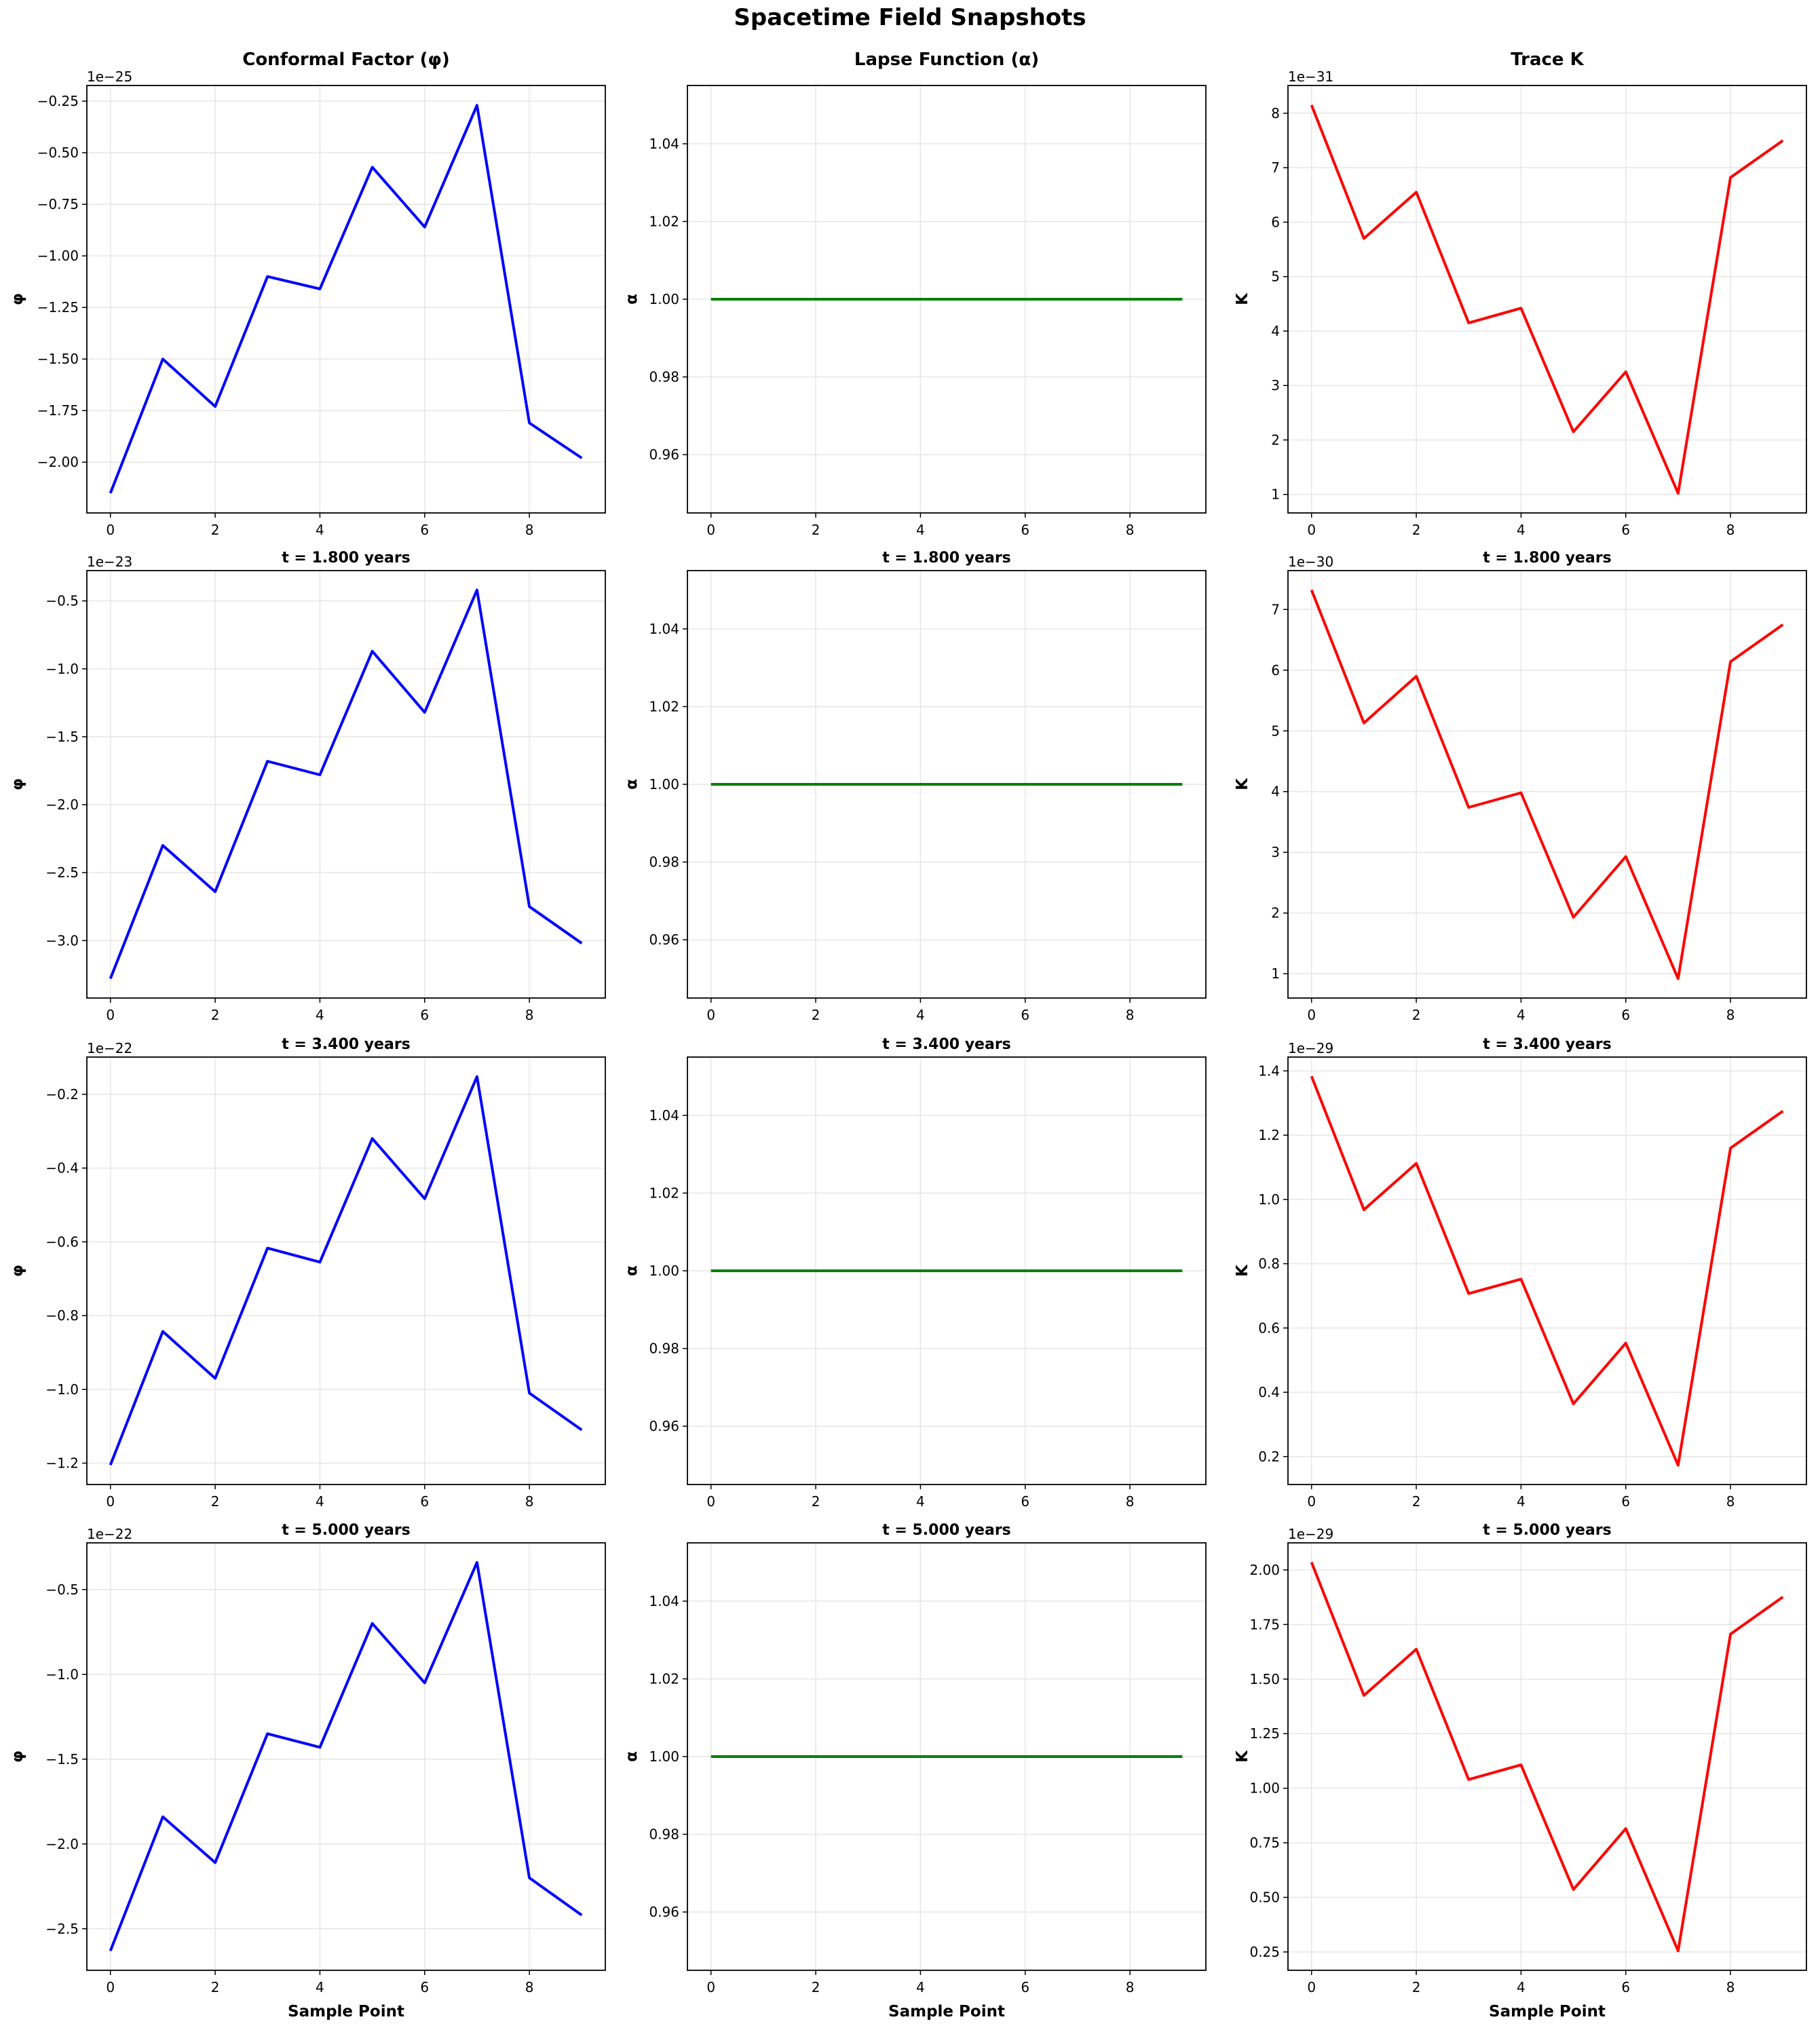 This screenshot has width=1820, height=2030. I want to click on panel-1-3-xtick-label: 6, so click(1625, 530).